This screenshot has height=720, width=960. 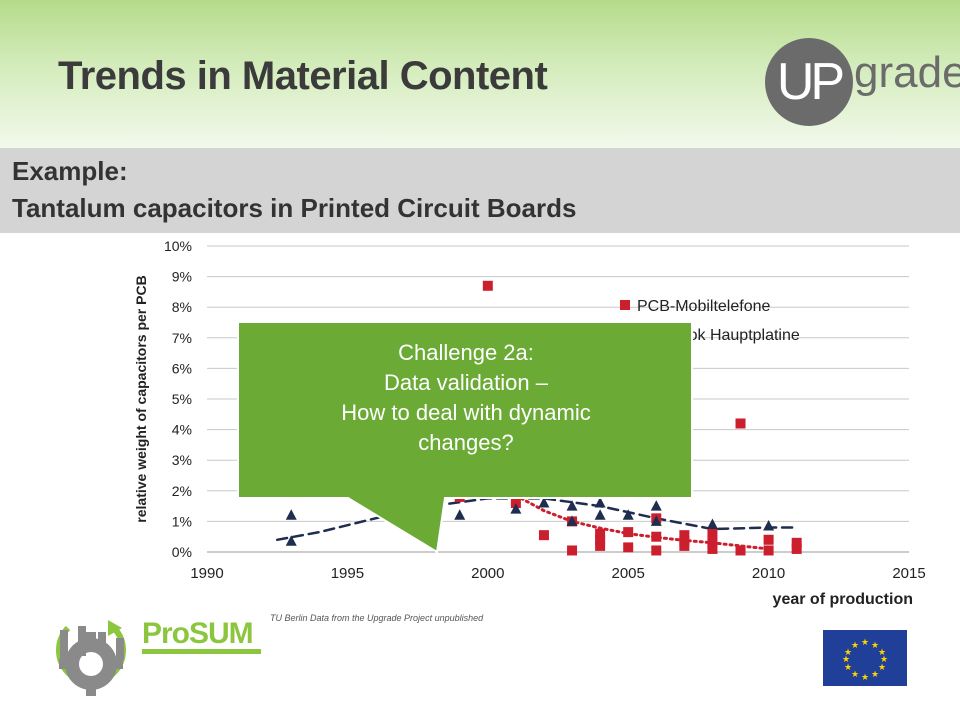 I want to click on trendline, so click(x=642, y=522).